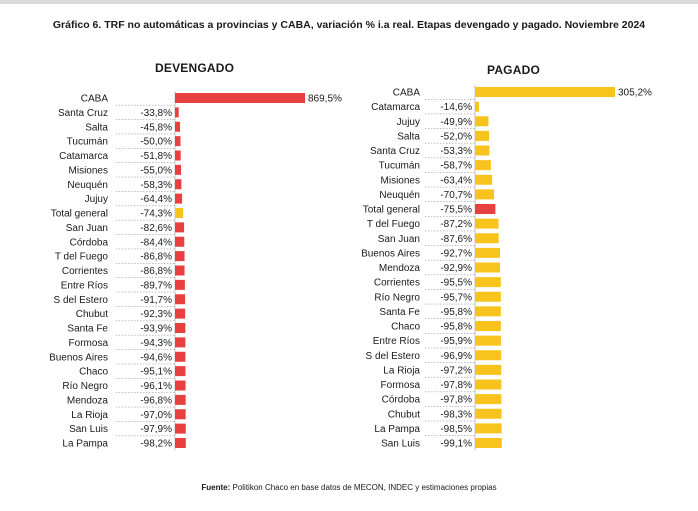 This screenshot has height=511, width=698. What do you see at coordinates (156, 242) in the screenshot?
I see `data-label: -84,4%` at bounding box center [156, 242].